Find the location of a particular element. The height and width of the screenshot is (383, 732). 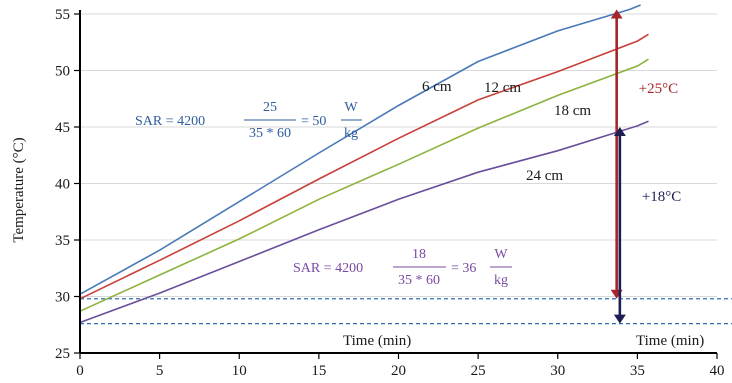

arrow-label-1: +18°C is located at coordinates (661, 197).